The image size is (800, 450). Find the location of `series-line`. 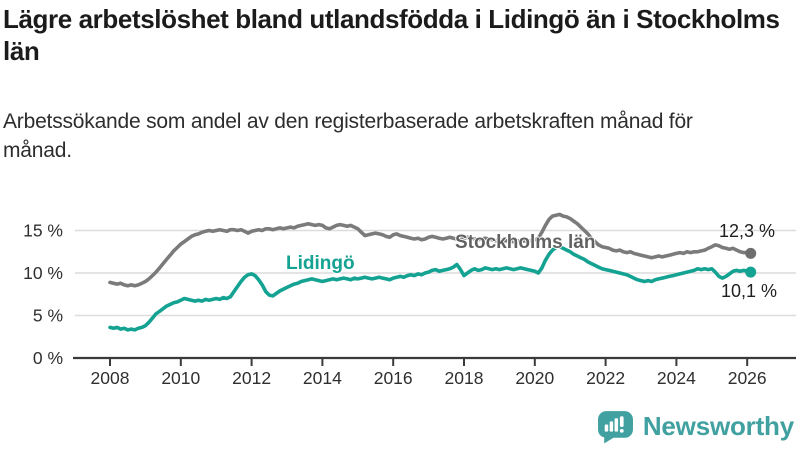

series-line is located at coordinates (430, 250).